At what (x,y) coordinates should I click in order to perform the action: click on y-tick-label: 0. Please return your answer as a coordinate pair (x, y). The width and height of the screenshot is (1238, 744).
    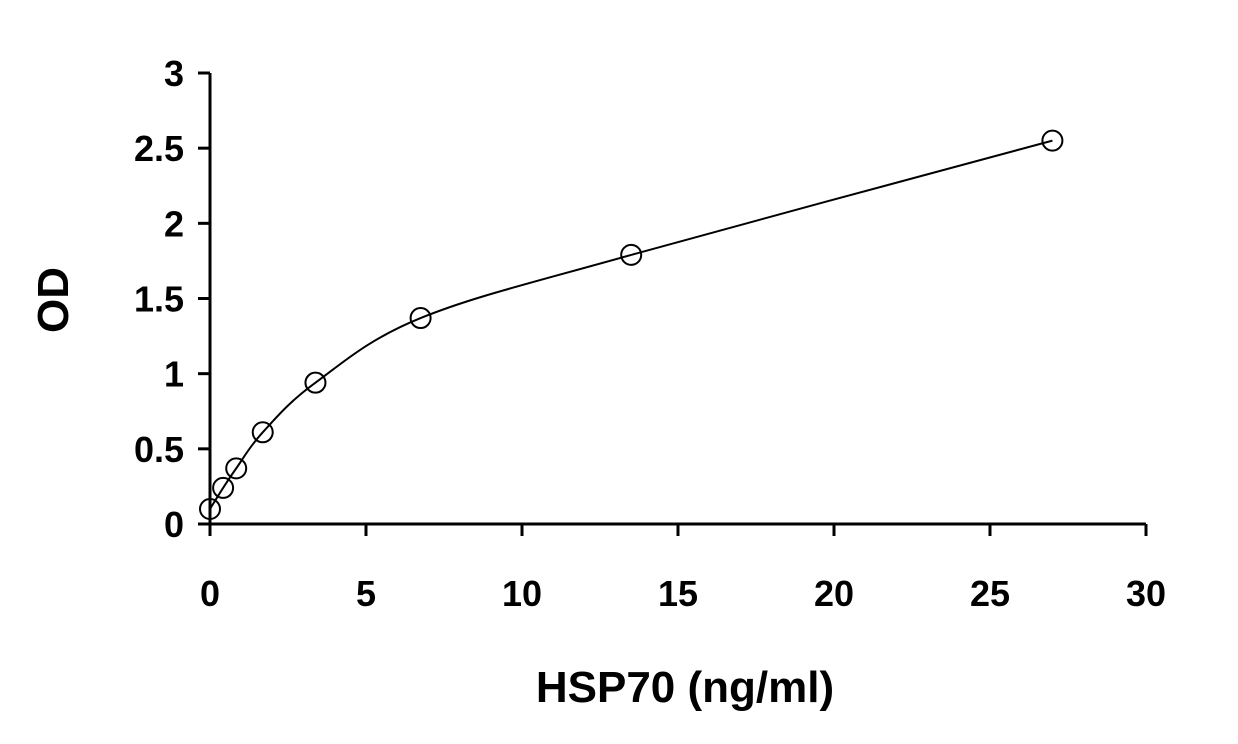
    Looking at the image, I should click on (174, 524).